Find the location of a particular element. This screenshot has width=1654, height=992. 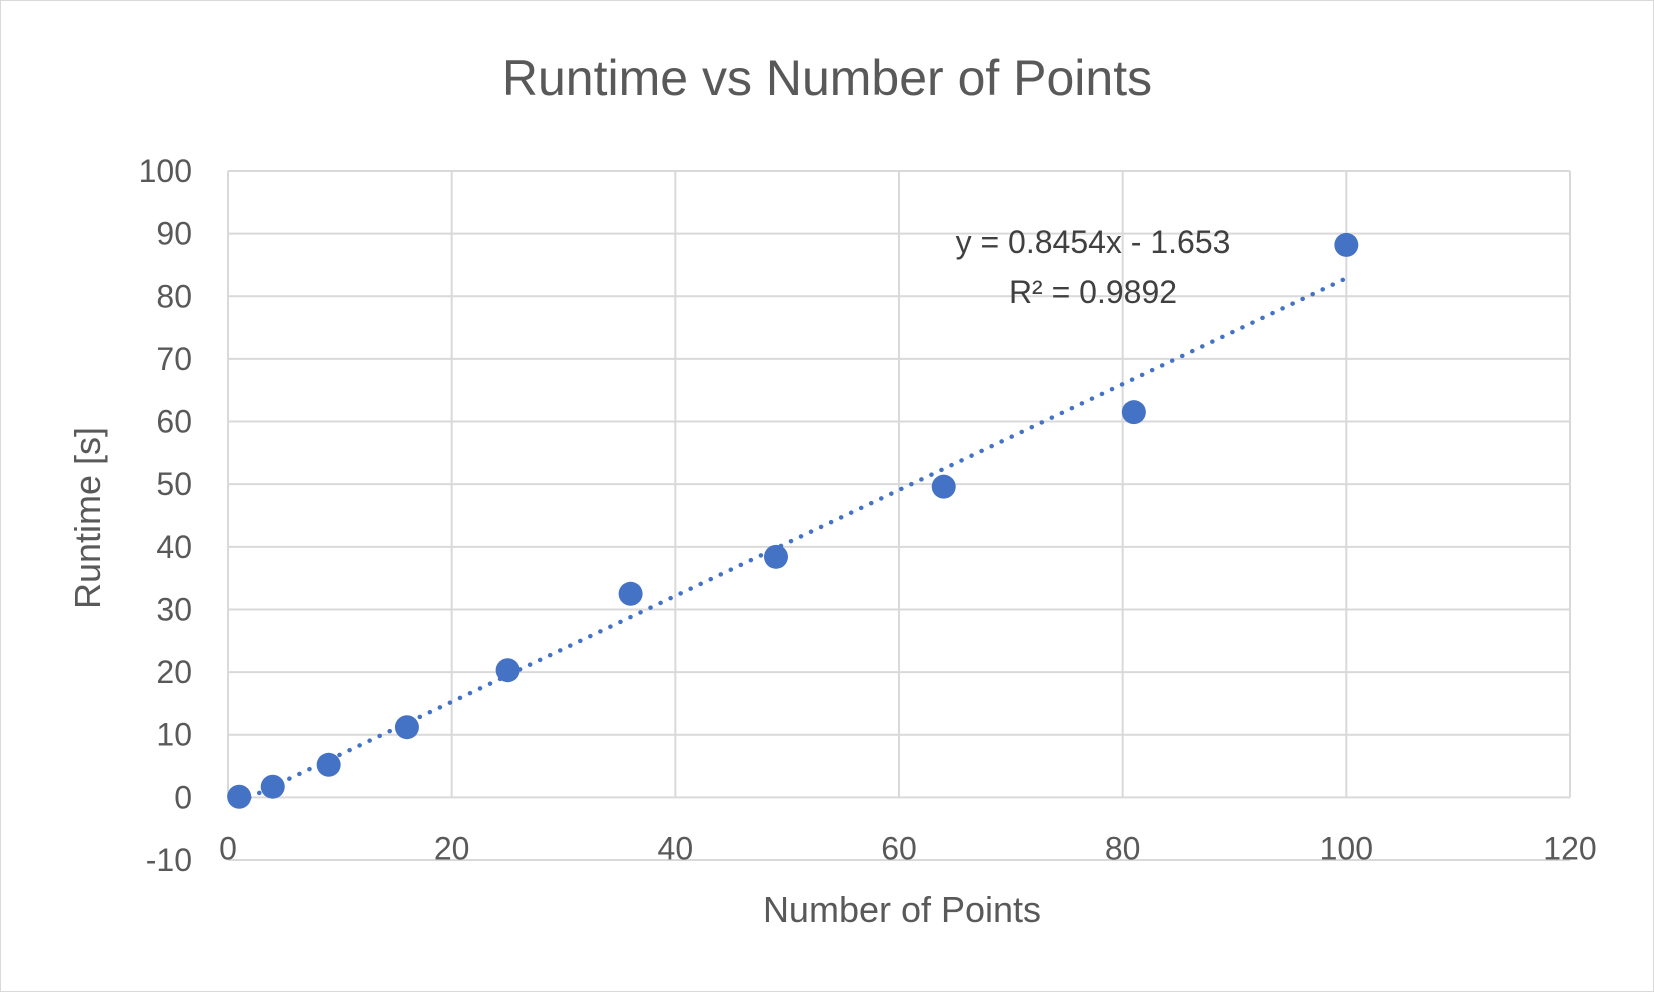

y-tick-label: 10 is located at coordinates (174, 735).